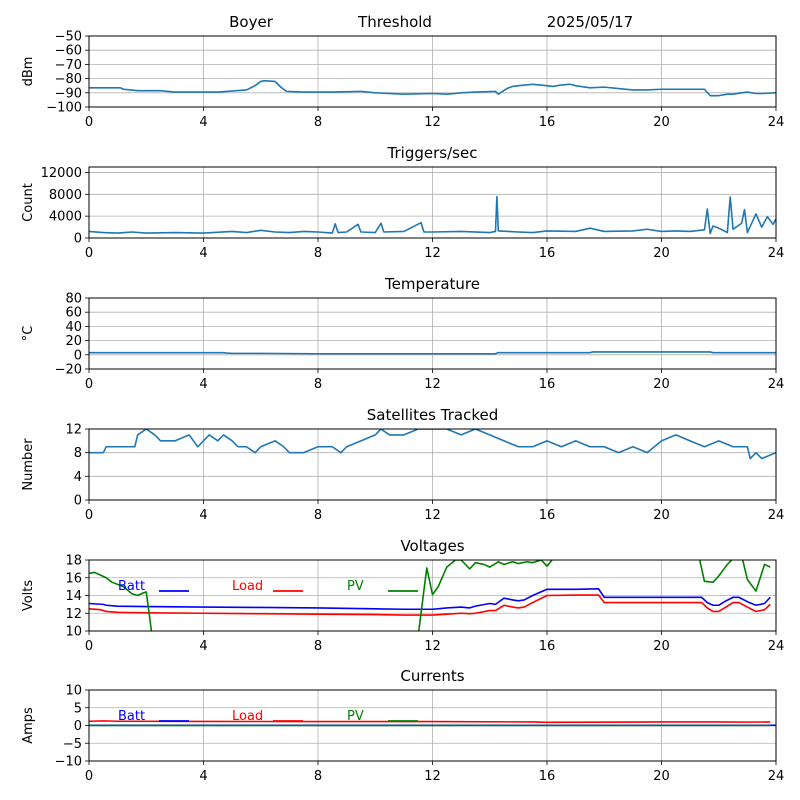 The image size is (800, 800). I want to click on y-axis-label: Count, so click(28, 202).